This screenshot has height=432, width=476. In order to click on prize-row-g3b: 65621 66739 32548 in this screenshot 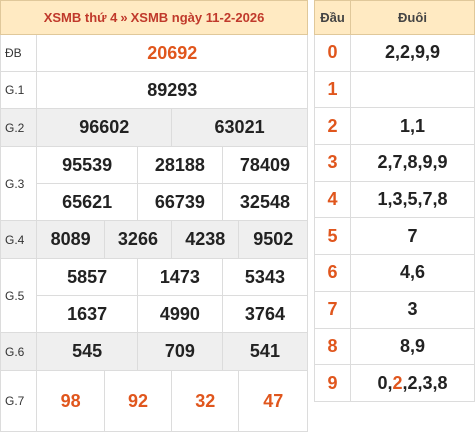, I will do `click(155, 202)`.